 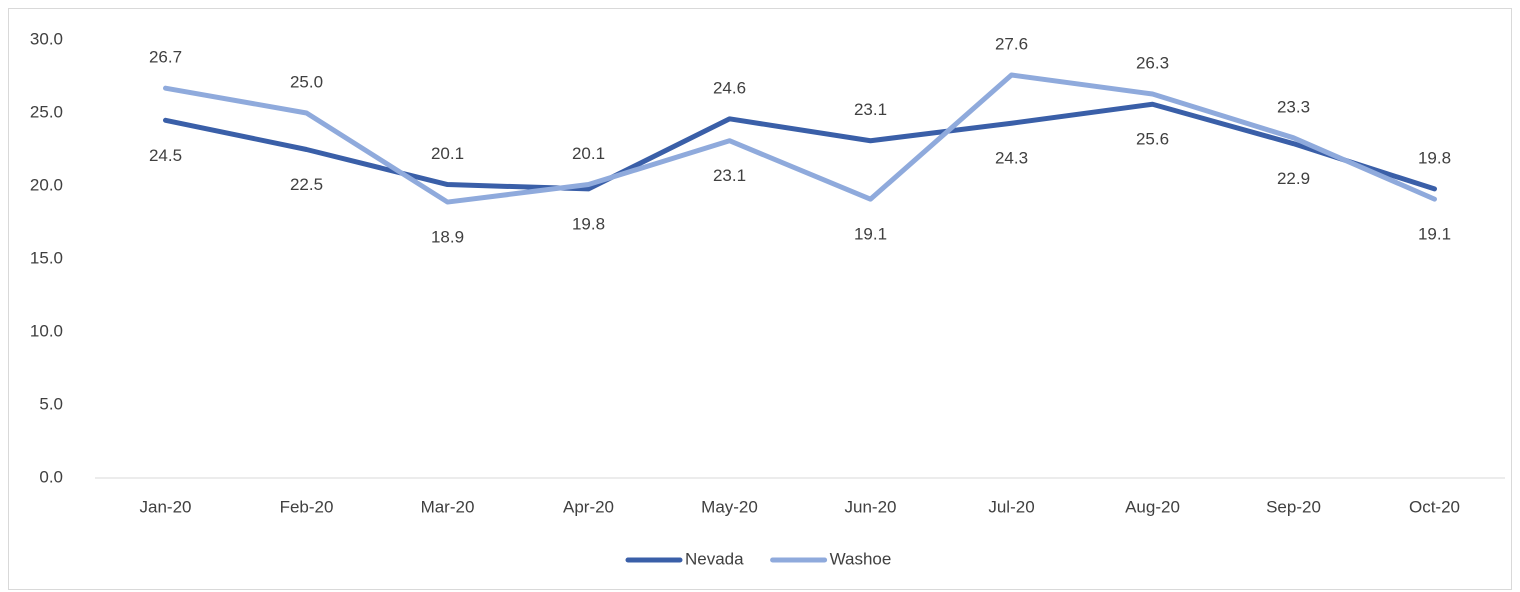 I want to click on x-tick-label: Oct-20, so click(x=1434, y=506).